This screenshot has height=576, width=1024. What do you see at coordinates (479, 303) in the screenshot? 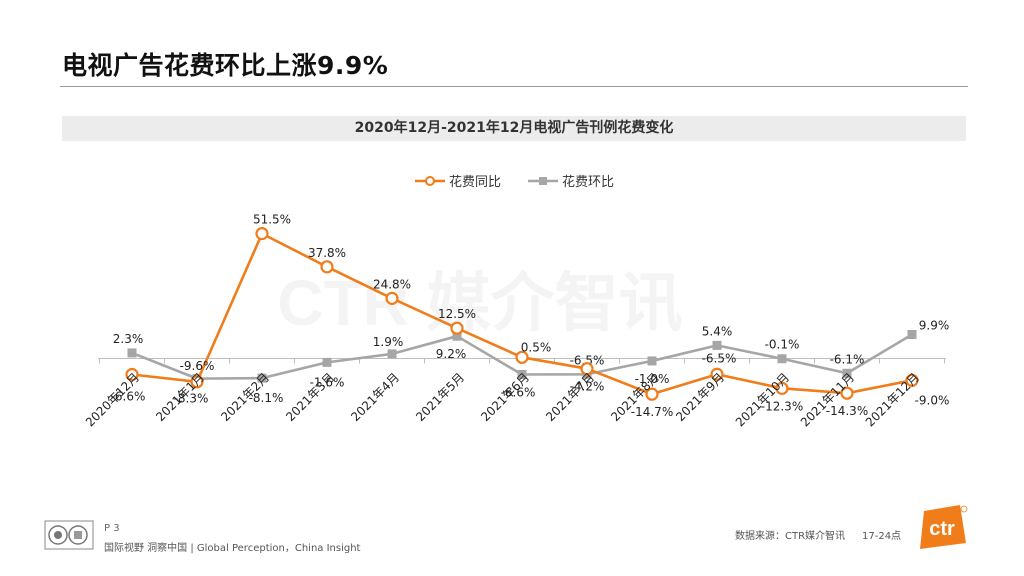
I see `watermark: CTR 媒介智讯` at bounding box center [479, 303].